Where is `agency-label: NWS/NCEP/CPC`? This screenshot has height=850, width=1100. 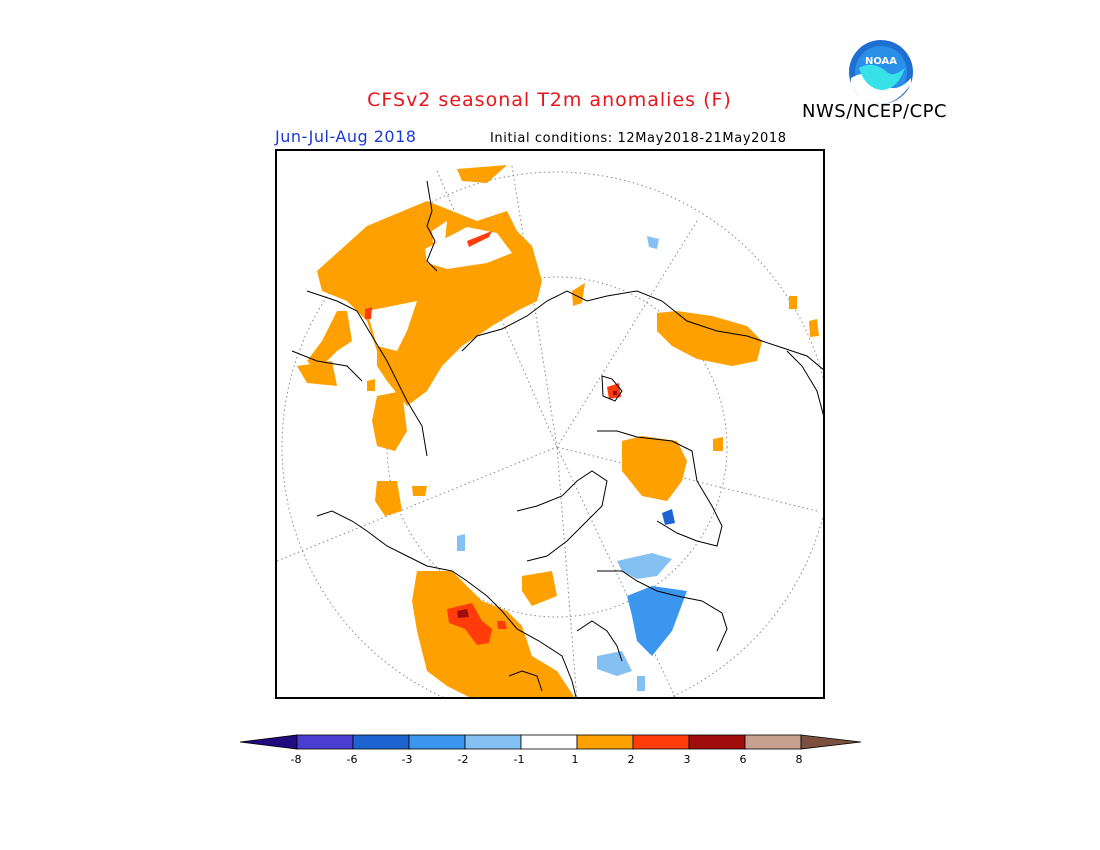
agency-label: NWS/NCEP/CPC is located at coordinates (875, 111).